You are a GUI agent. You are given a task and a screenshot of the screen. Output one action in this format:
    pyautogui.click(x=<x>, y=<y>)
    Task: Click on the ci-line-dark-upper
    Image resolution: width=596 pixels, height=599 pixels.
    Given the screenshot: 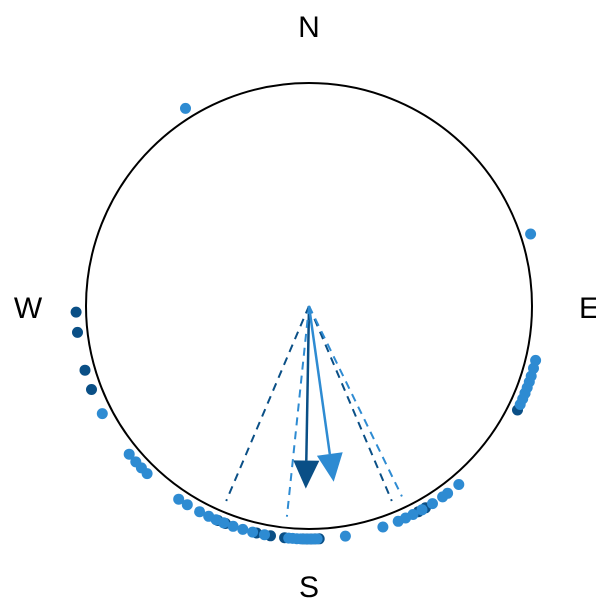 What is the action you would take?
    pyautogui.click(x=267, y=403)
    